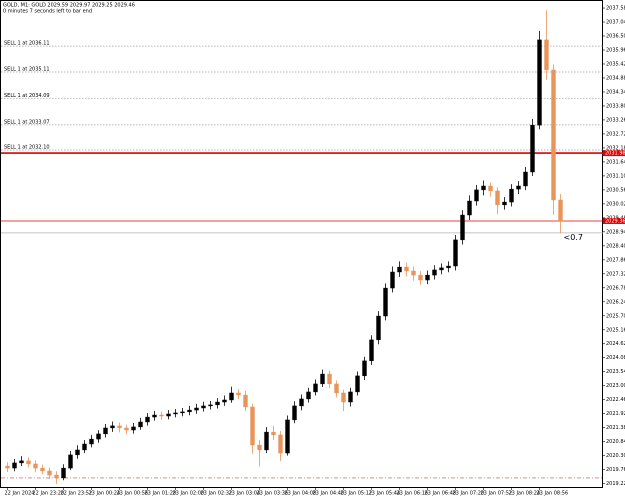 The image size is (625, 500). Describe the element at coordinates (615, 428) in the screenshot. I see `y-tick-label: 2021.38` at that location.